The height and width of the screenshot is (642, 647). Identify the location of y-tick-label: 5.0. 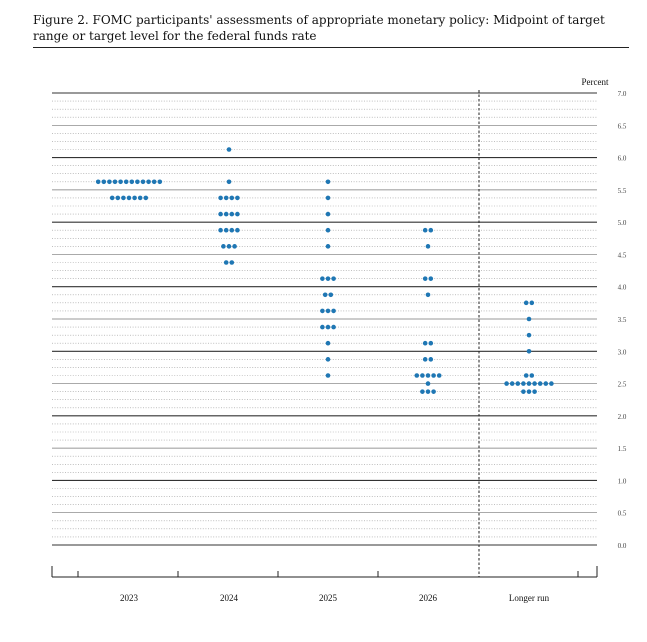
(622, 223).